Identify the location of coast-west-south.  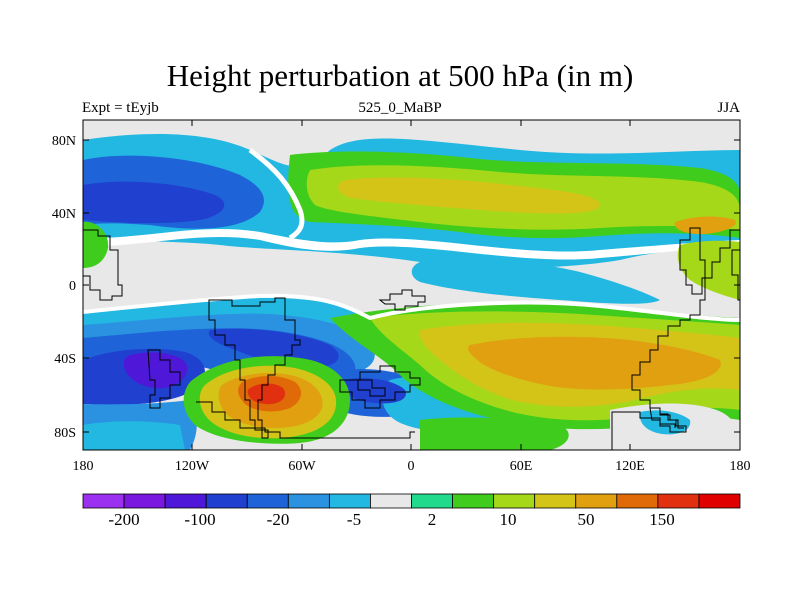
(164, 379).